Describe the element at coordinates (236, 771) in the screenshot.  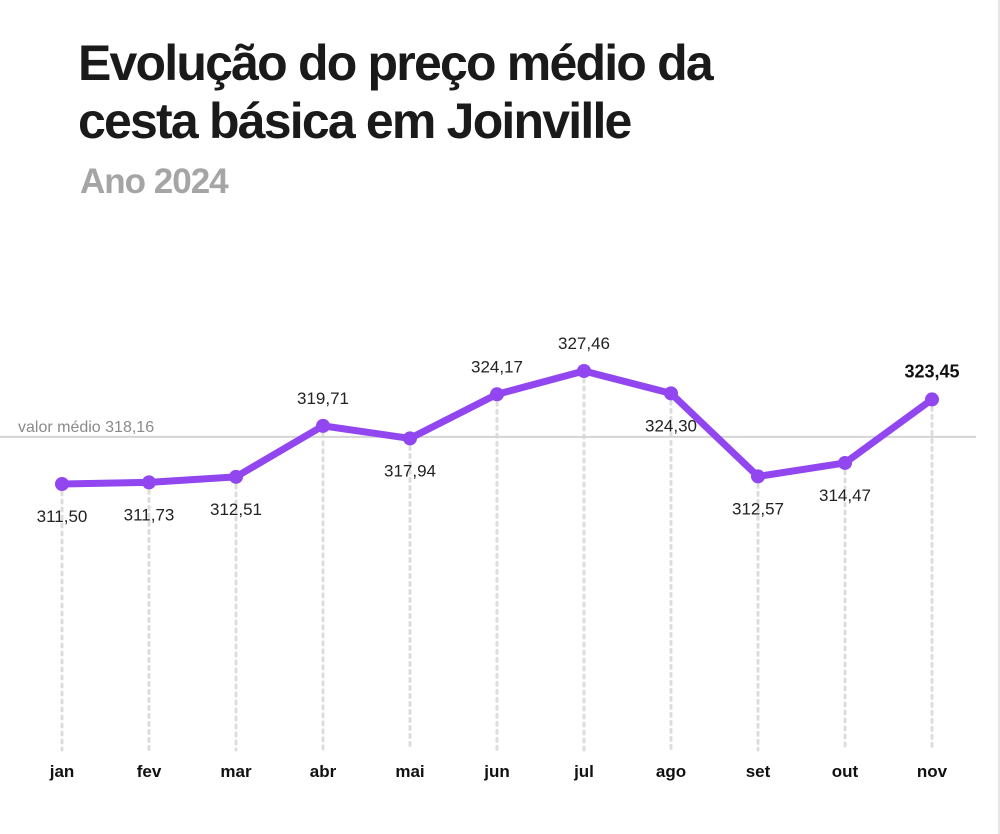
I see `x-tick-mar: mar` at that location.